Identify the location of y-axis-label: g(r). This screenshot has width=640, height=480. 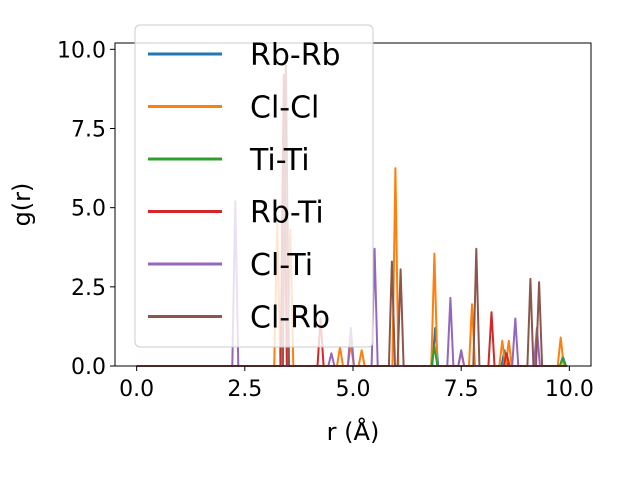
(22, 205).